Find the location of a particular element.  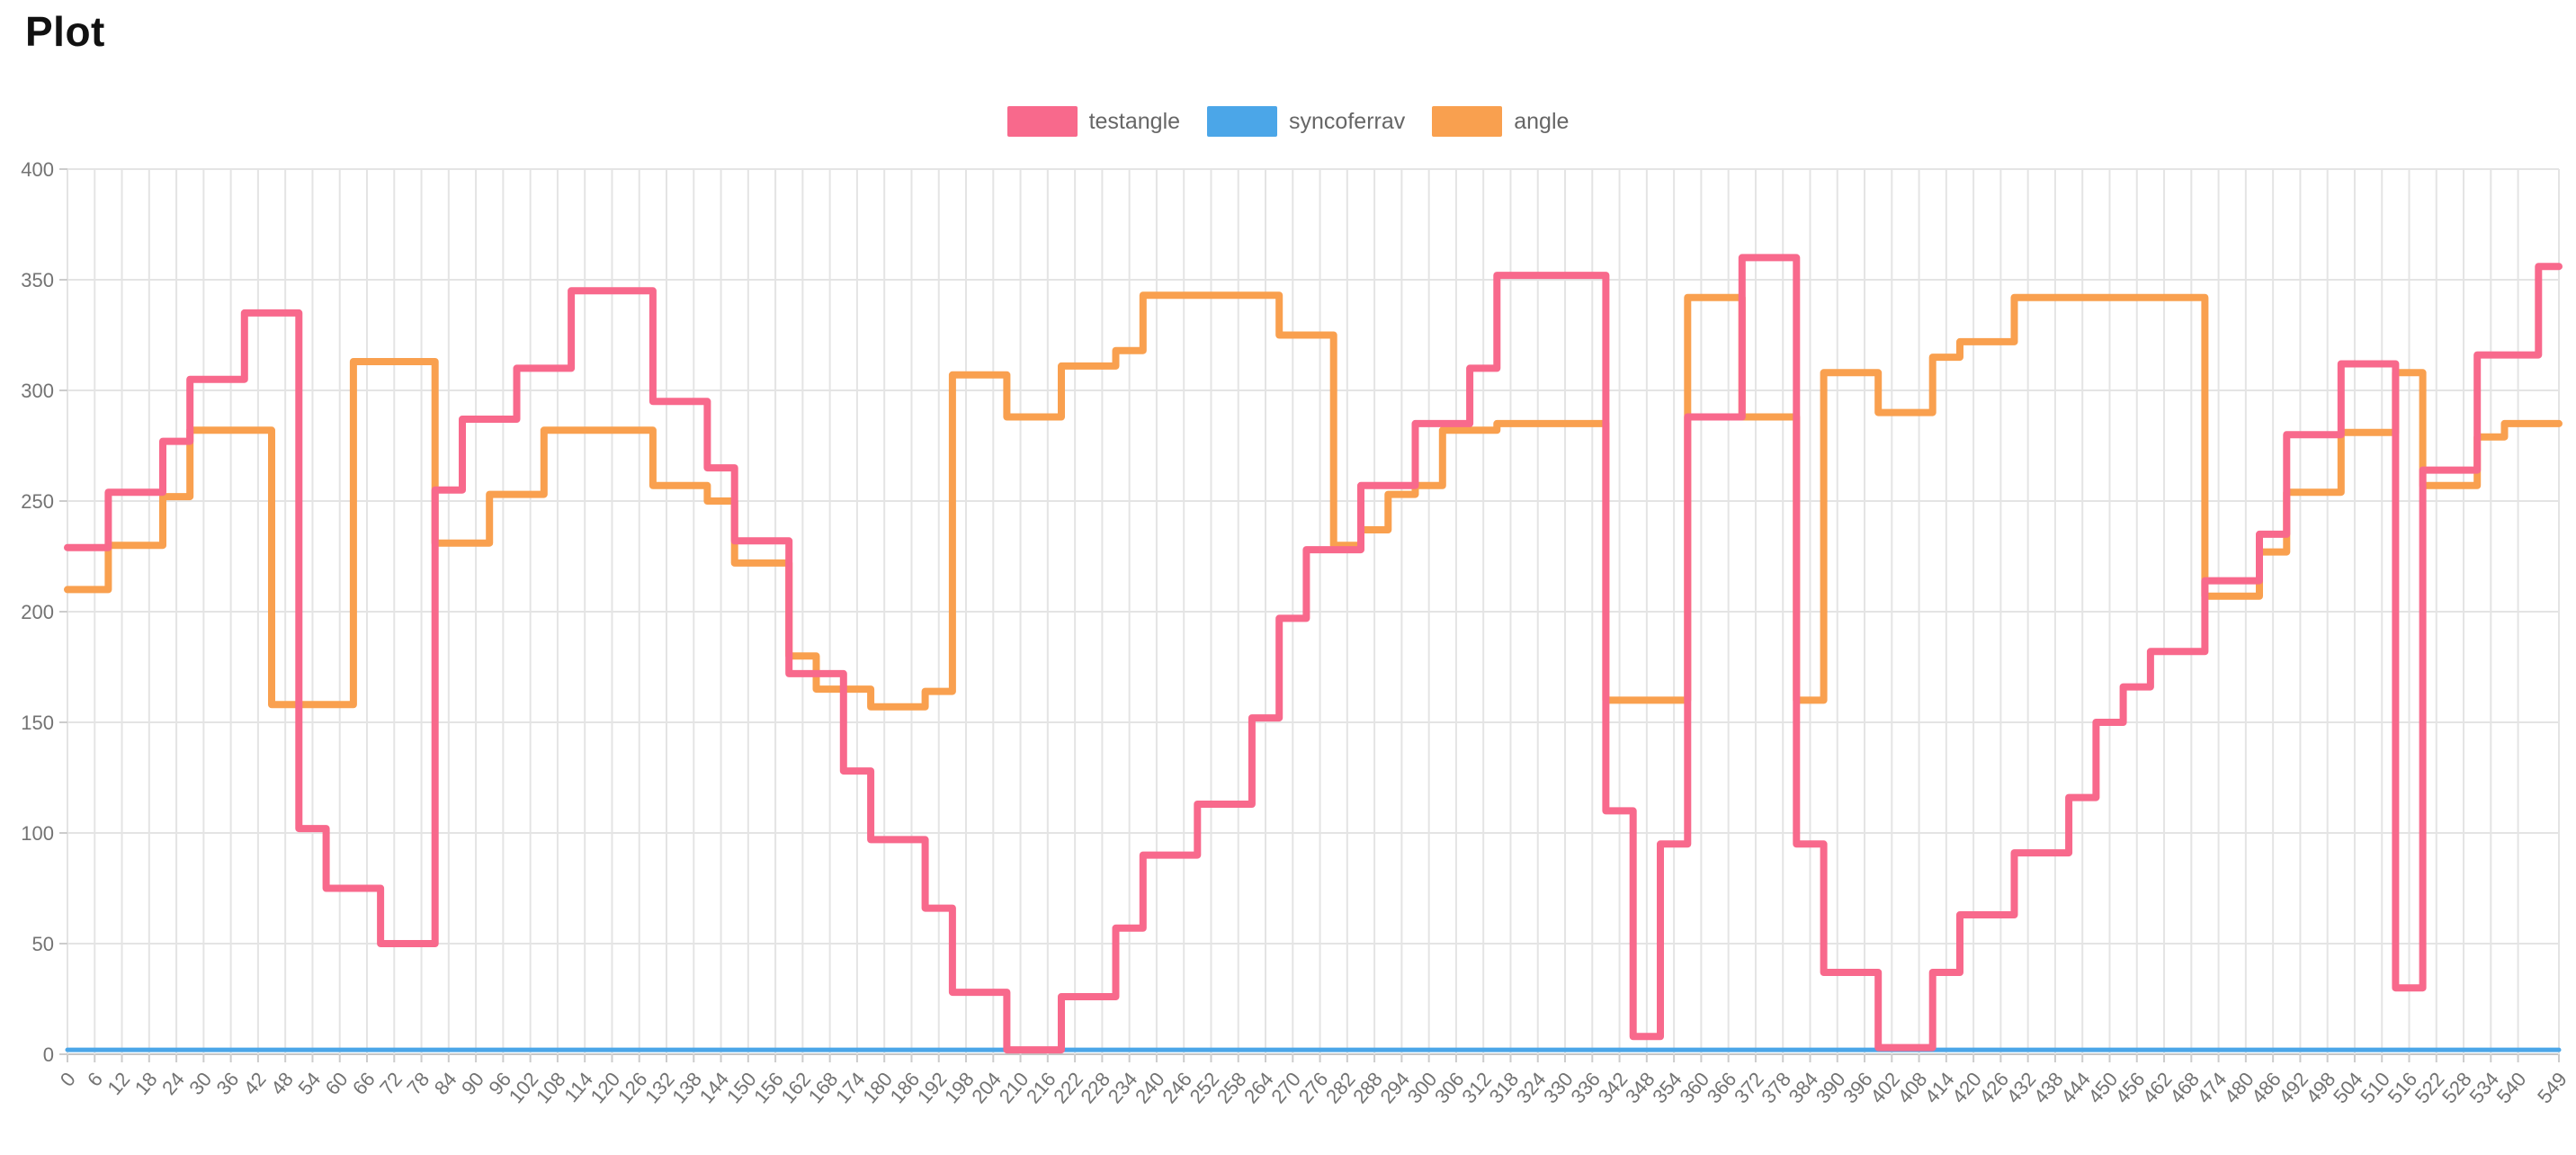

legend-label-testangle: testangle is located at coordinates (1134, 121).